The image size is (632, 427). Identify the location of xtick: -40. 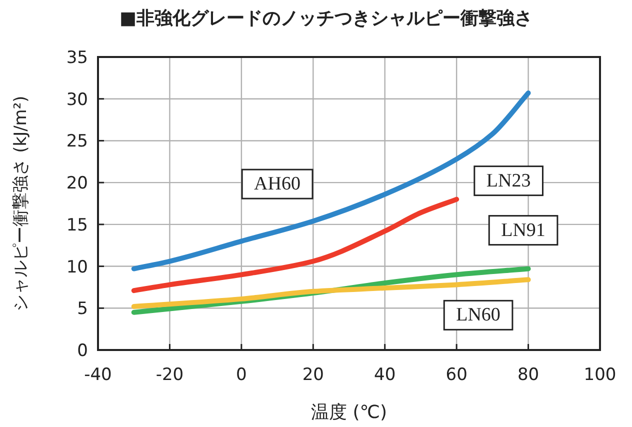
(98, 375).